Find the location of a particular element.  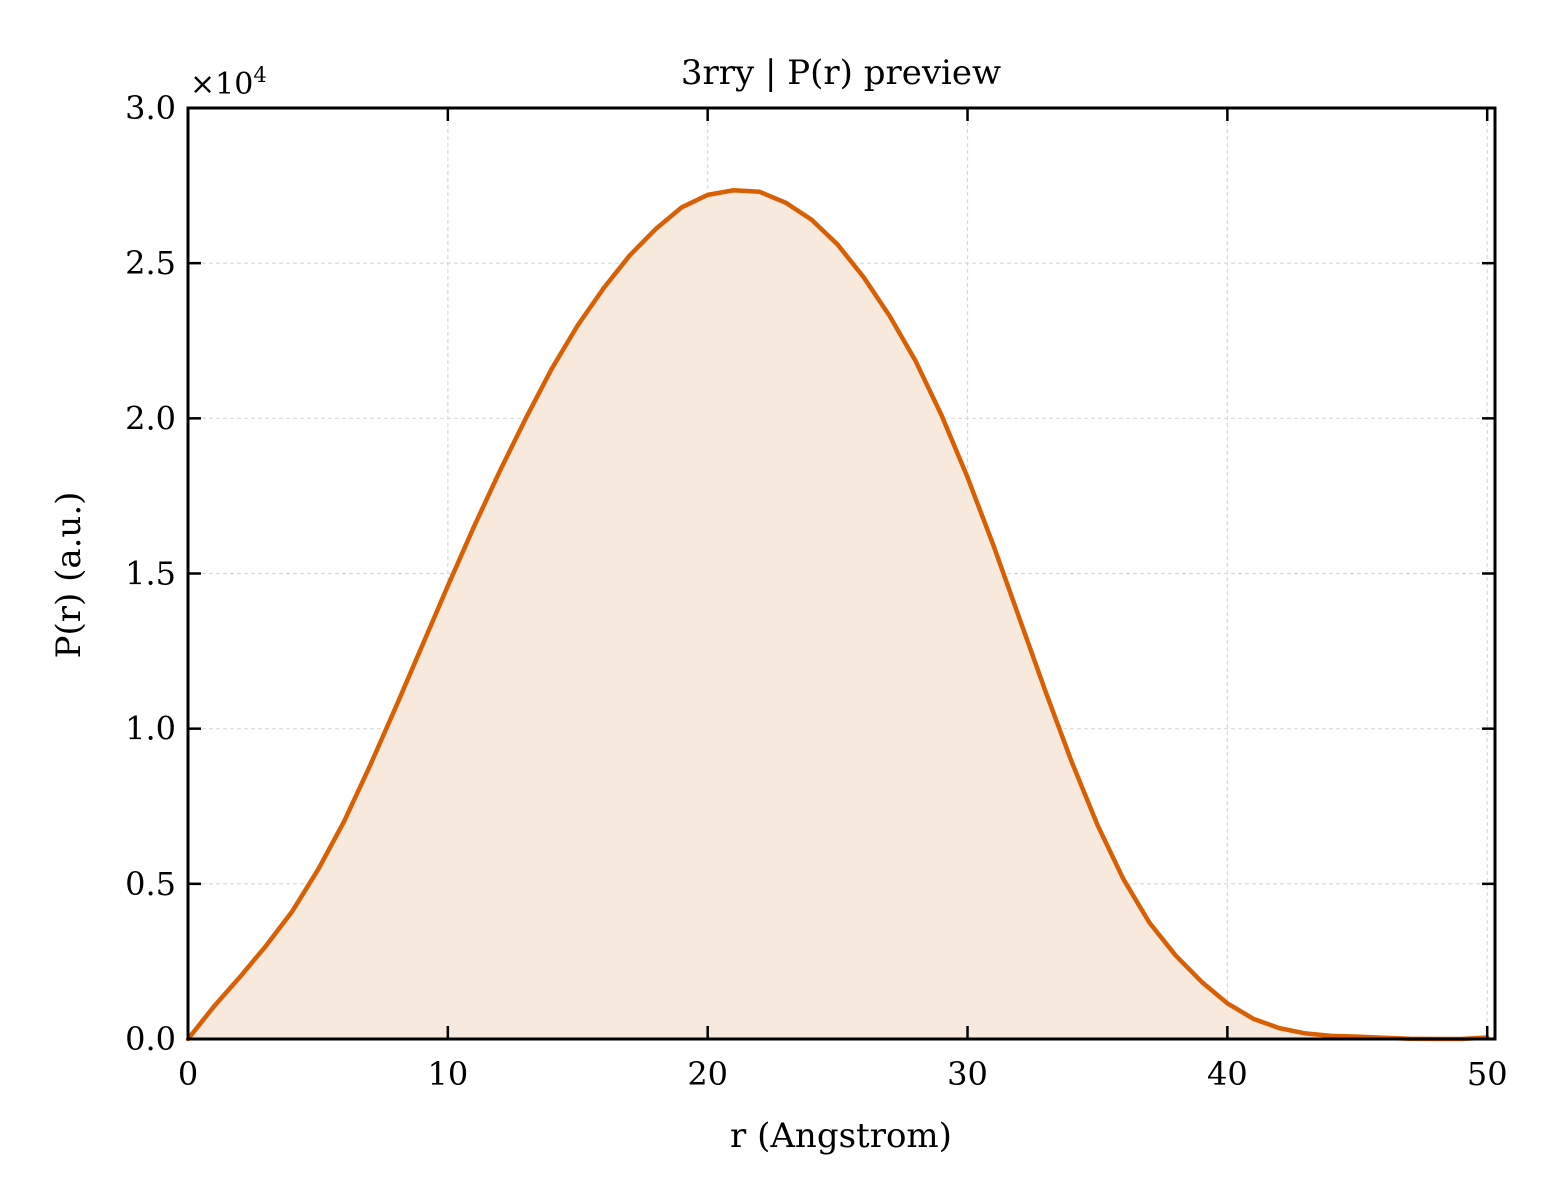

y-tick-label: 1.0 is located at coordinates (150, 729).